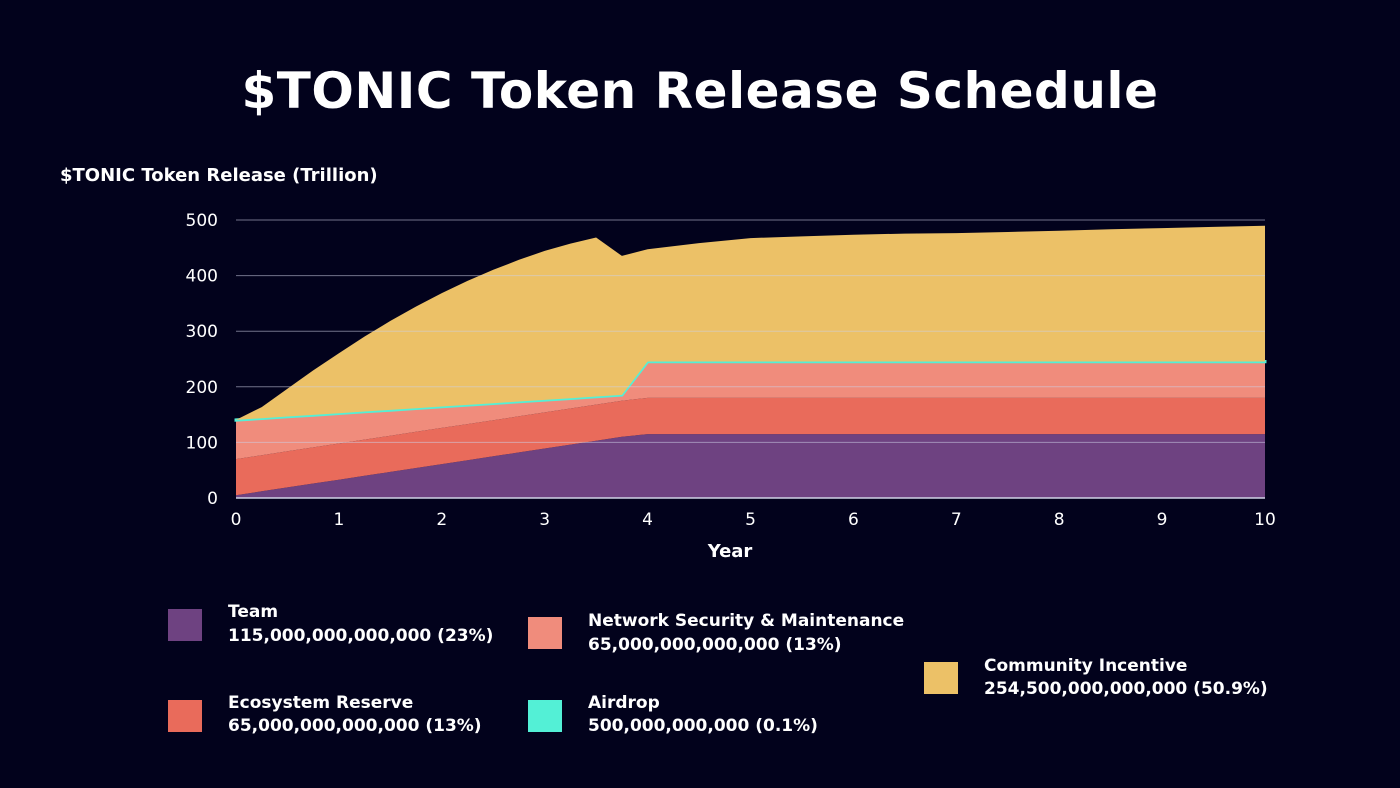 This screenshot has height=788, width=1400. What do you see at coordinates (746, 621) in the screenshot?
I see `legend-label-network-security: Network Security & Maintenance` at bounding box center [746, 621].